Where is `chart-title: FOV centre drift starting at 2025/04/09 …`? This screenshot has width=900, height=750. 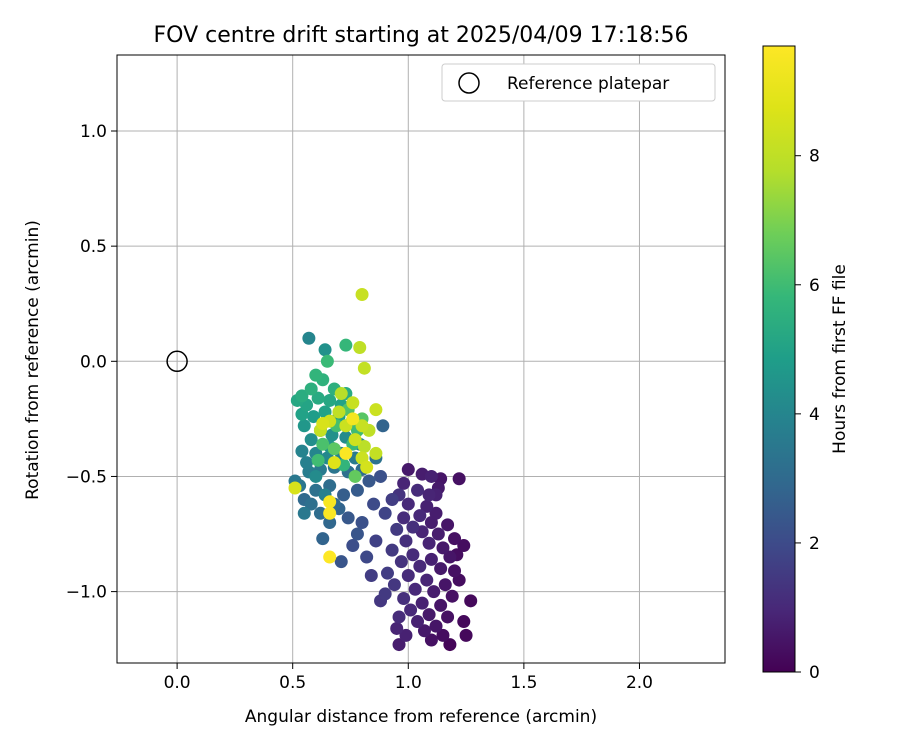 chart-title: FOV centre drift starting at 2025/04/09 … is located at coordinates (421, 35).